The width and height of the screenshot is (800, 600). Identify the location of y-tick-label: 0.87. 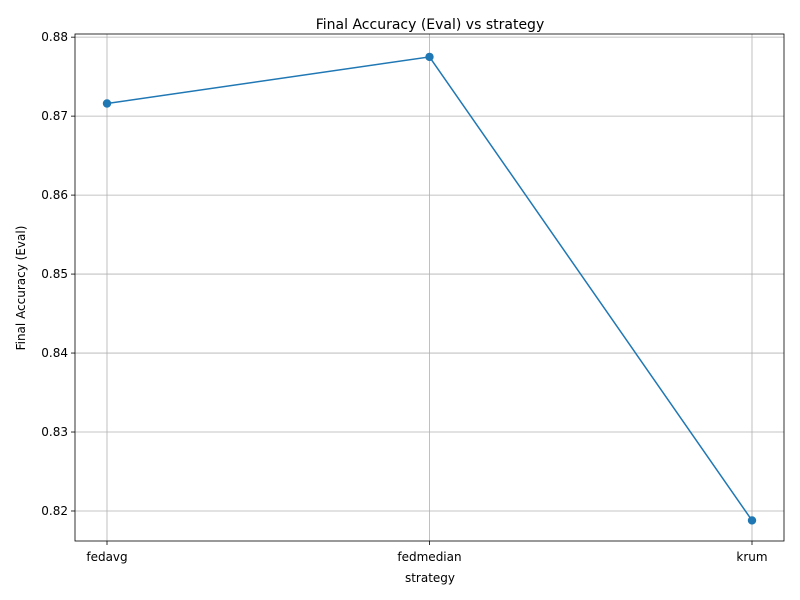
(54, 116).